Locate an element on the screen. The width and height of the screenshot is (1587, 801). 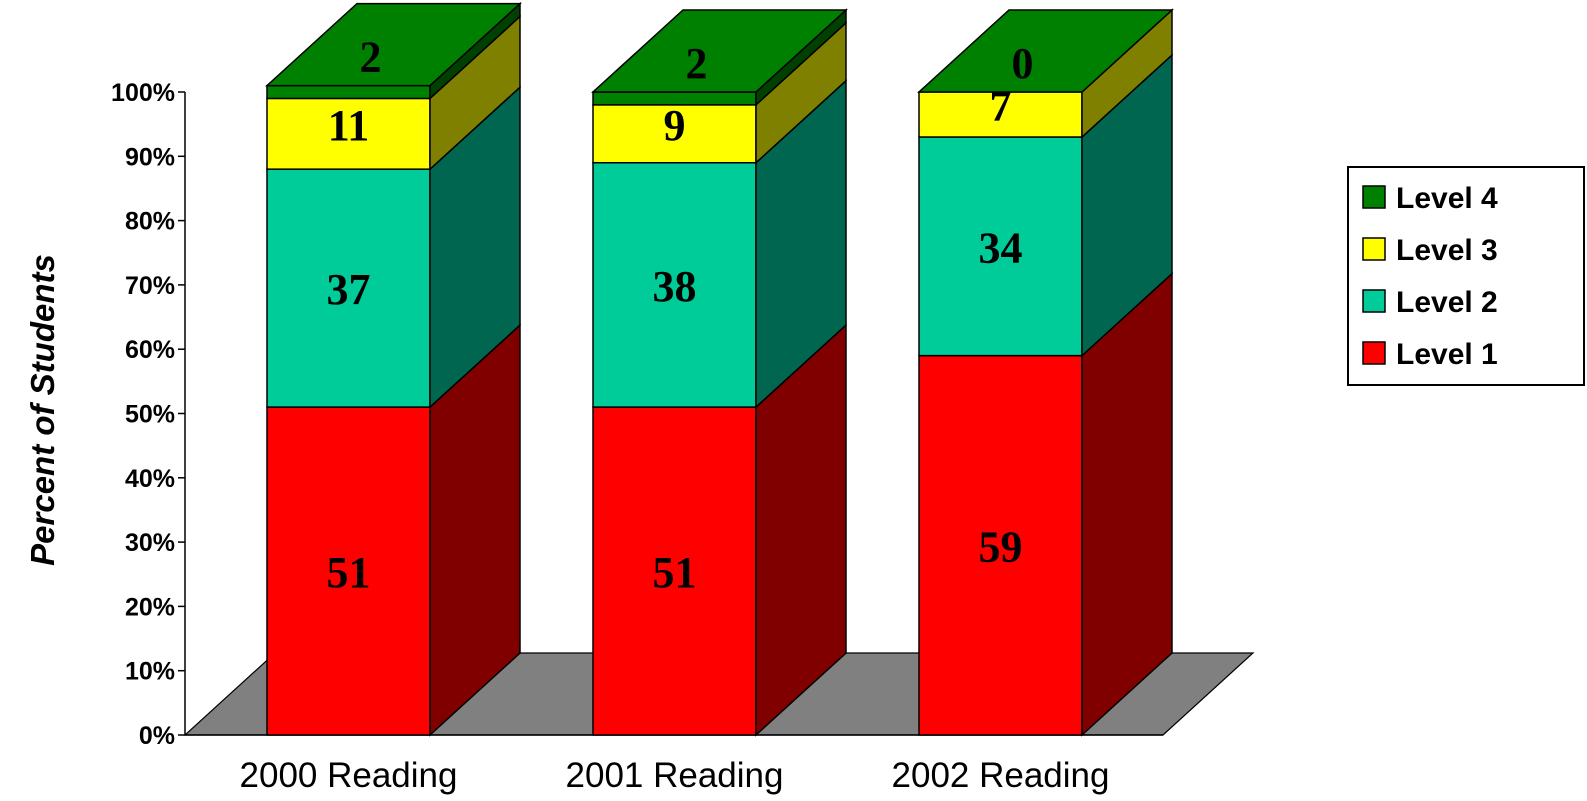
x-tick-label: 2002 Reading is located at coordinates (1001, 775).